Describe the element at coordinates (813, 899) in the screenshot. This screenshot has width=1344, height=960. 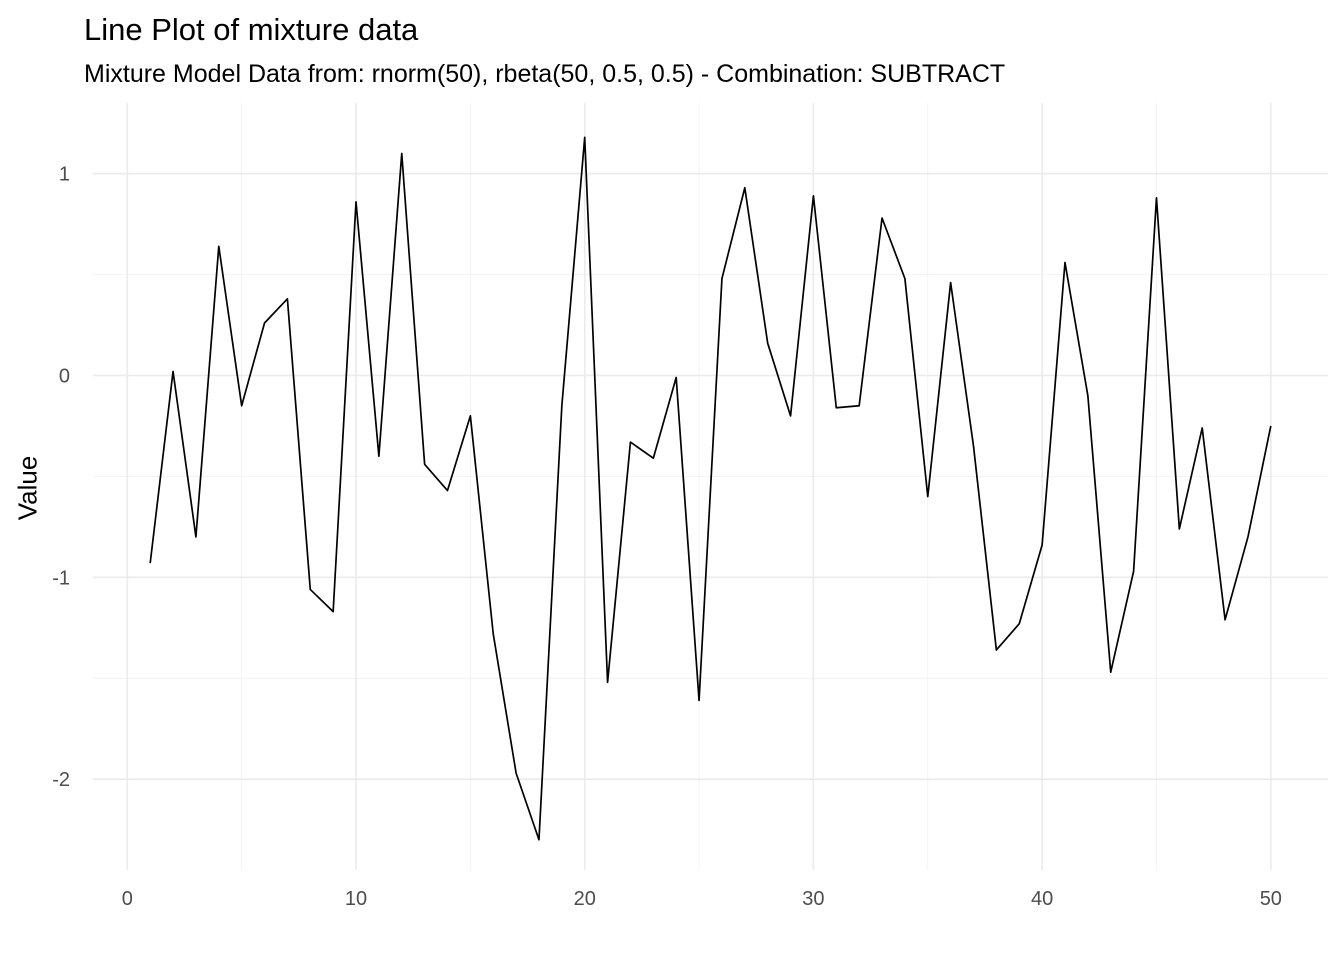
I see `x-tick-label: 30` at that location.